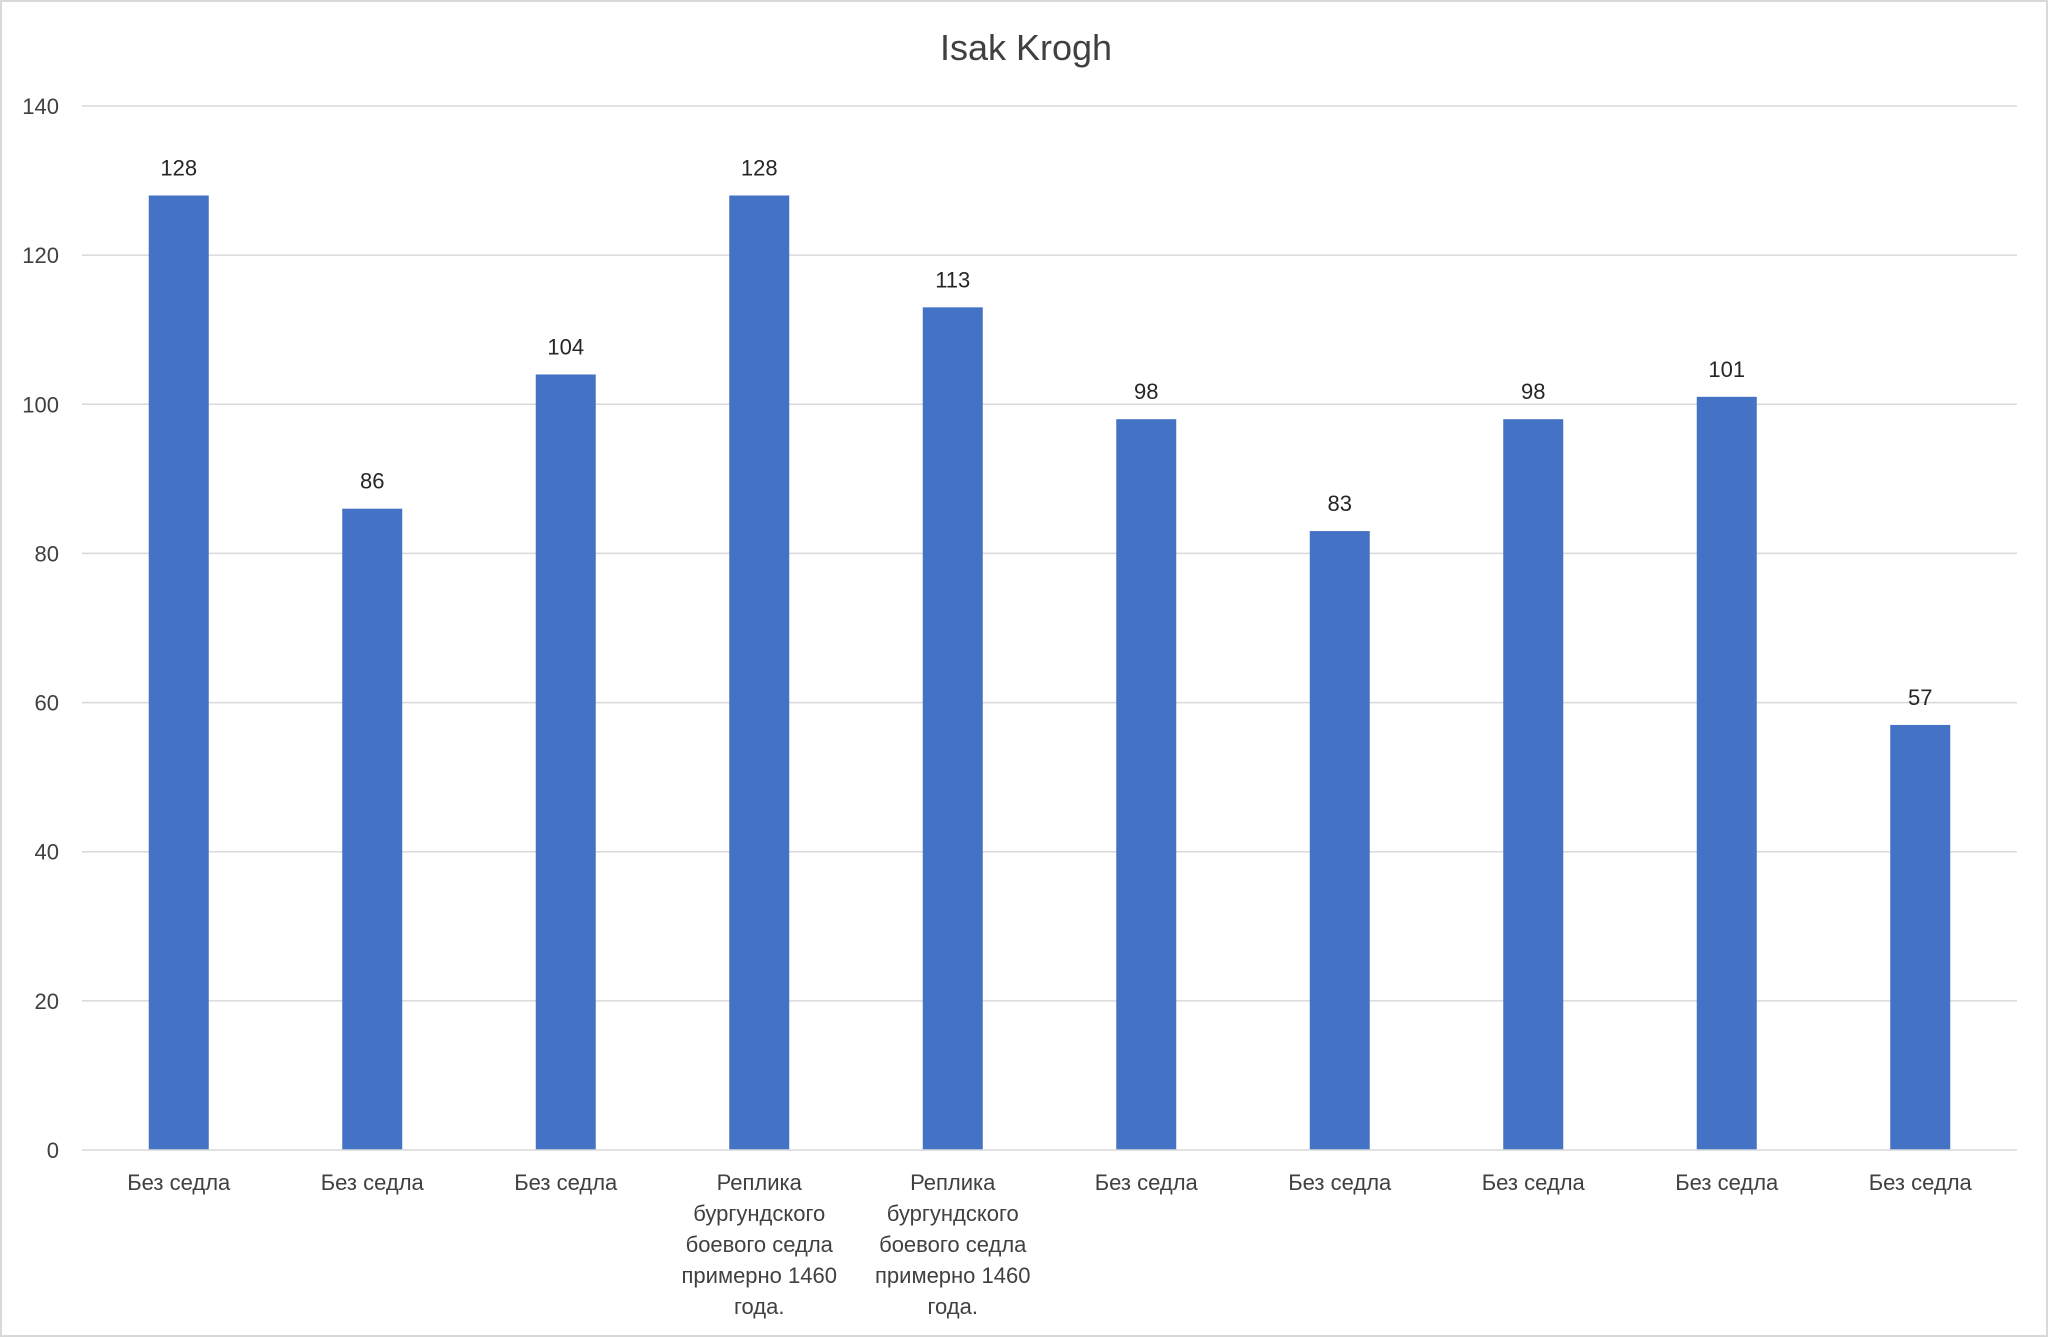  I want to click on chart-title: Isak Krogh, so click(1026, 47).